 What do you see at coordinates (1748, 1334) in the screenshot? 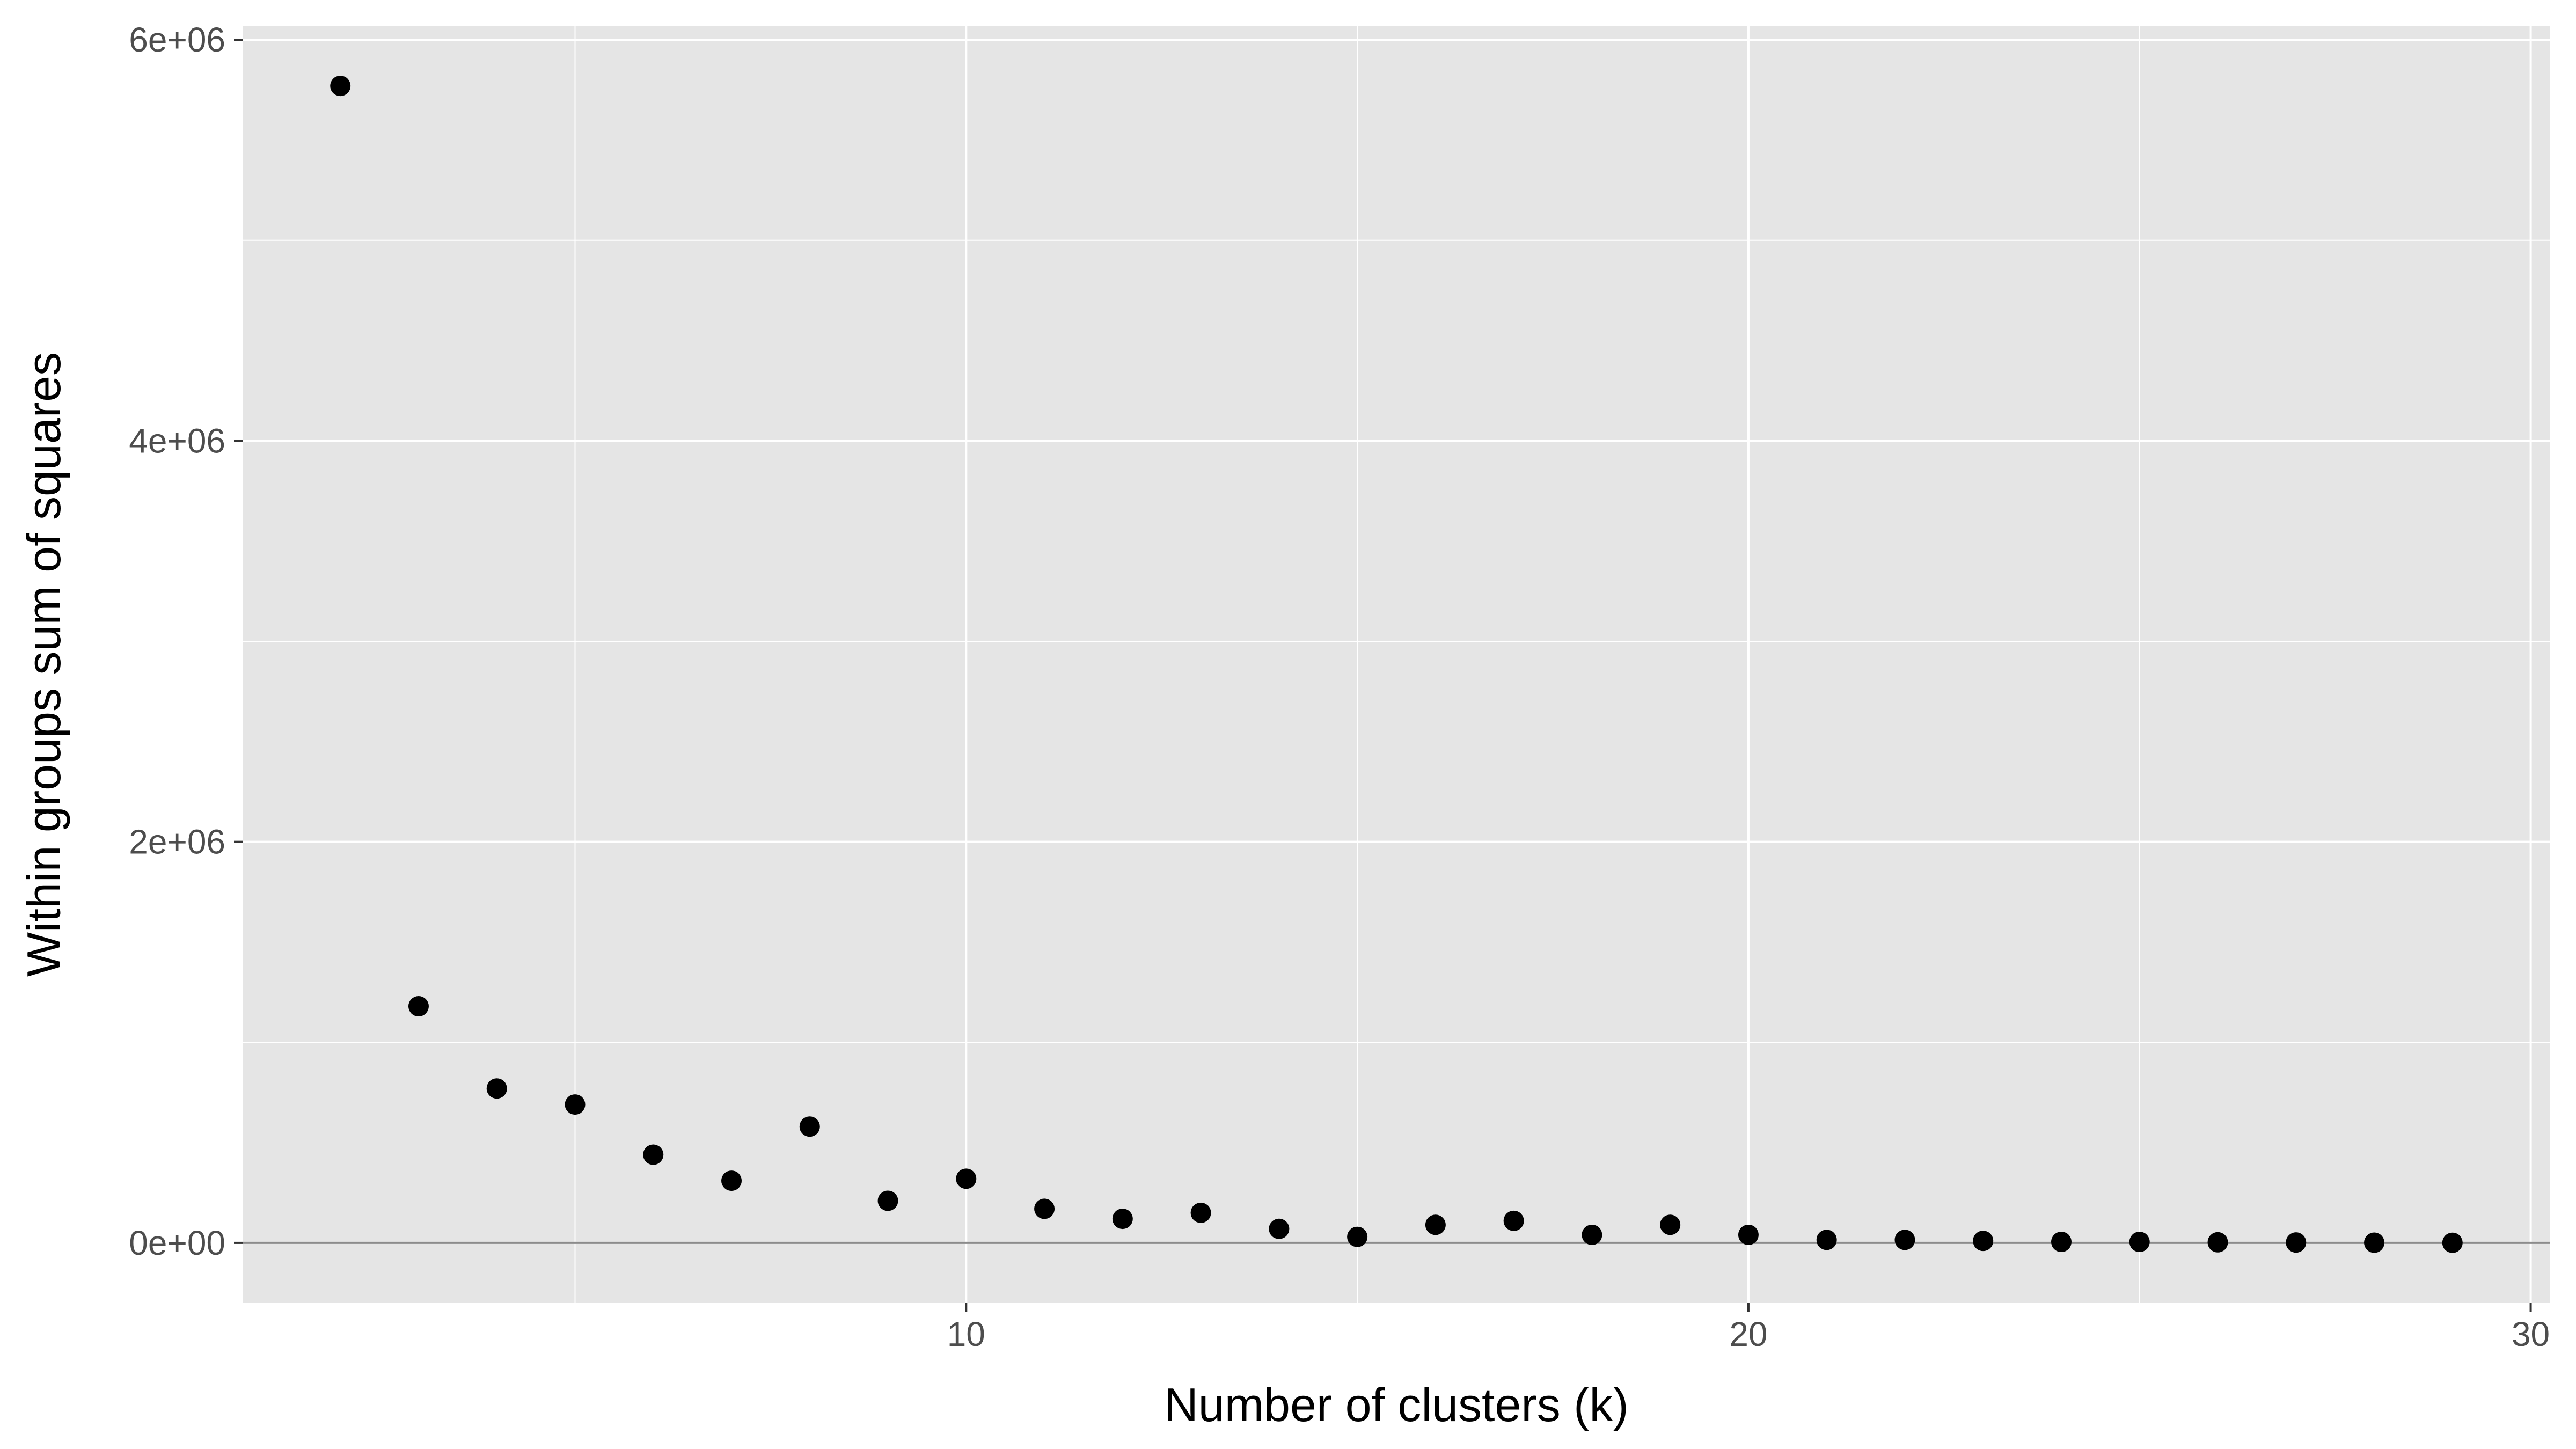
I see `x-tick-label: 20` at bounding box center [1748, 1334].